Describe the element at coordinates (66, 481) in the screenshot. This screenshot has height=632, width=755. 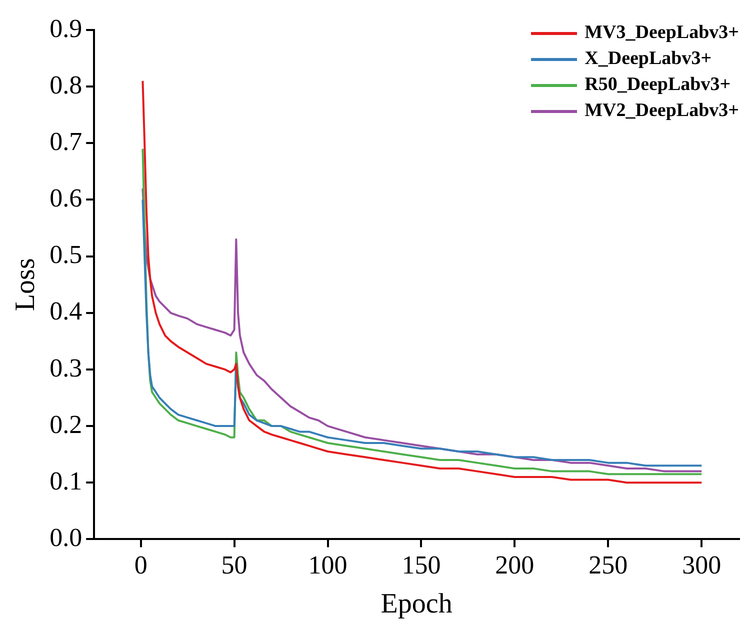
I see `y-tick-label: 0.1` at that location.